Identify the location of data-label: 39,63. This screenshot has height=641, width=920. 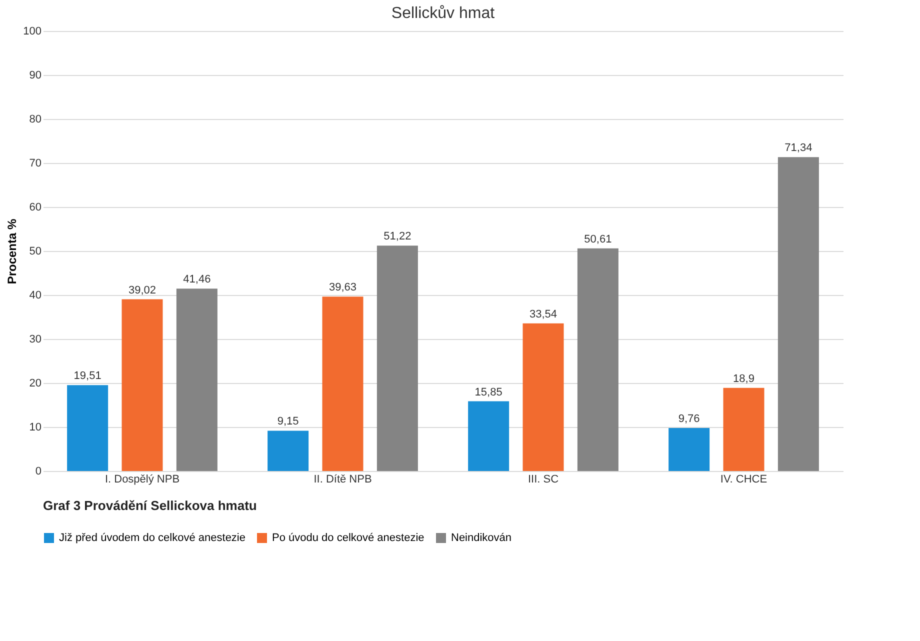
(342, 288).